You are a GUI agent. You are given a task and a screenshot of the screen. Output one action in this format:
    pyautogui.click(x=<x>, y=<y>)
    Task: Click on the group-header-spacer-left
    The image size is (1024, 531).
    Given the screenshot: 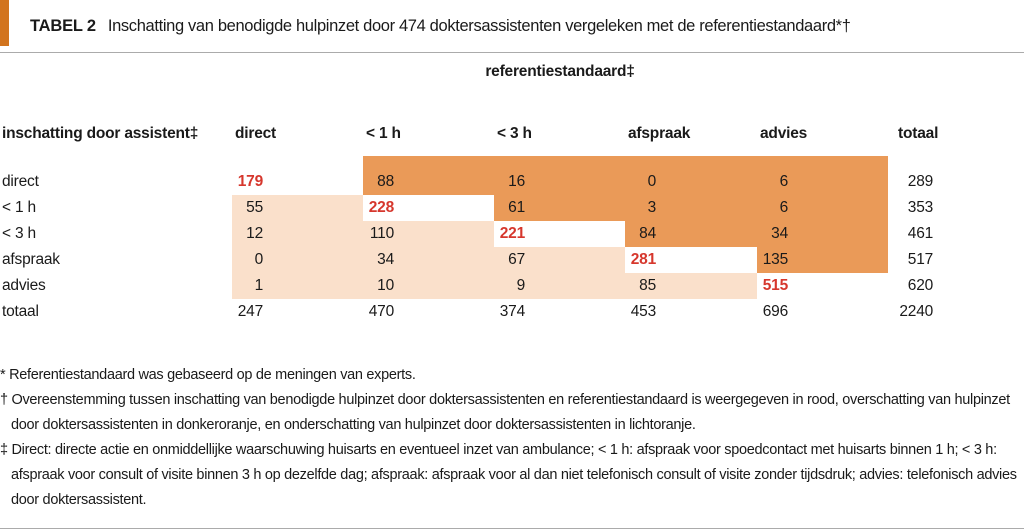 What is the action you would take?
    pyautogui.click(x=116, y=72)
    